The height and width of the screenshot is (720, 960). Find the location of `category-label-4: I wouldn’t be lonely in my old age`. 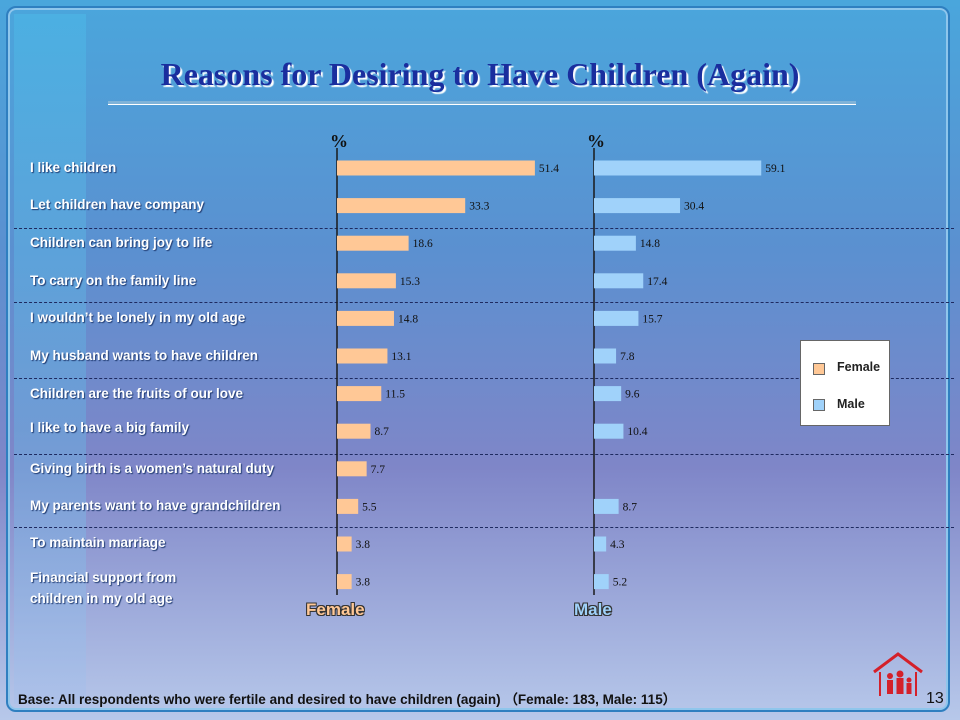

category-label-4: I wouldn’t be lonely in my old age is located at coordinates (138, 317).